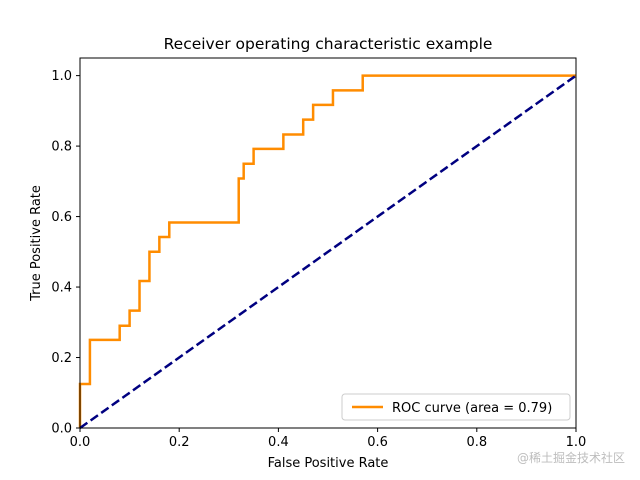 The height and width of the screenshot is (480, 640). Describe the element at coordinates (61, 76) in the screenshot. I see `y-tick-label: 1.0` at that location.